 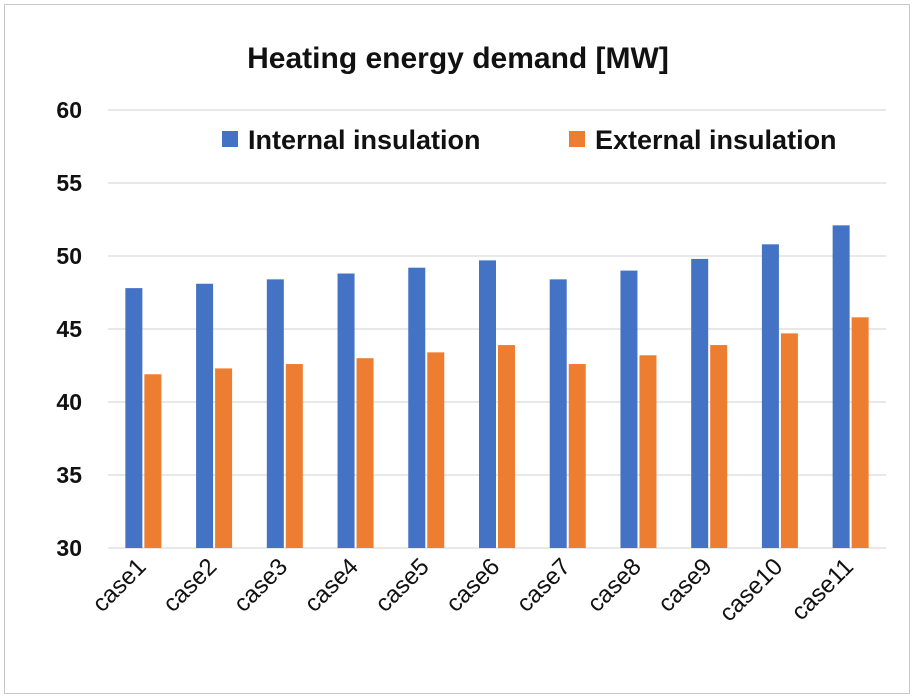 What do you see at coordinates (205, 415) in the screenshot?
I see `bar-internal-case2` at bounding box center [205, 415].